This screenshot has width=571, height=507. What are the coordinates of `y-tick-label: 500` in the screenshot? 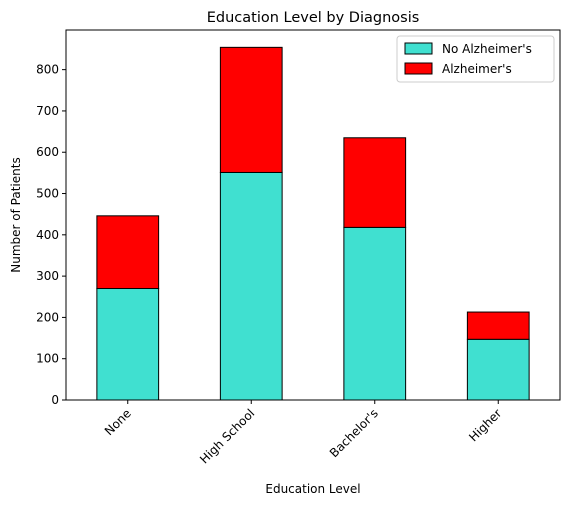 It's located at (47, 194).